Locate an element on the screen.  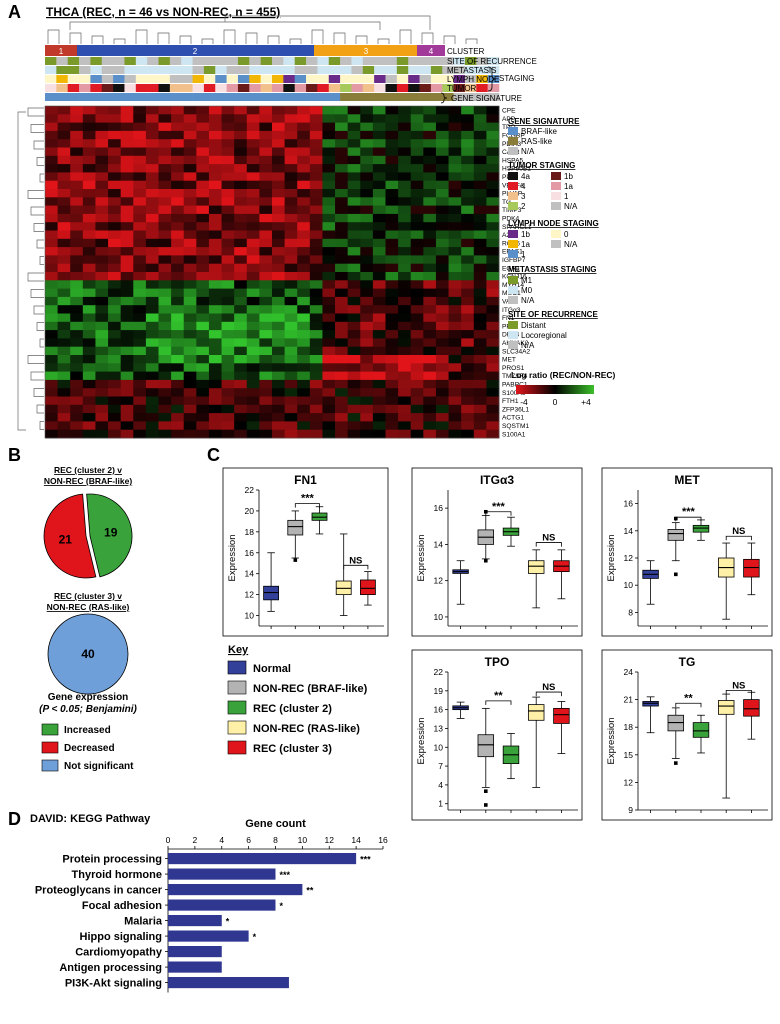
significance-bracket is located at coordinates (688, 519).